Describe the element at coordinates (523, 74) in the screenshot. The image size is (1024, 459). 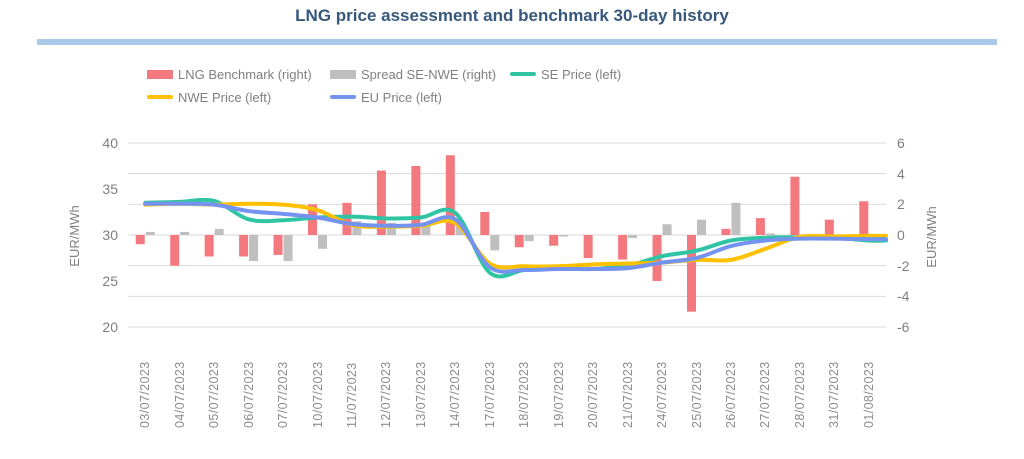
I see `se-price-swatch-icon` at that location.